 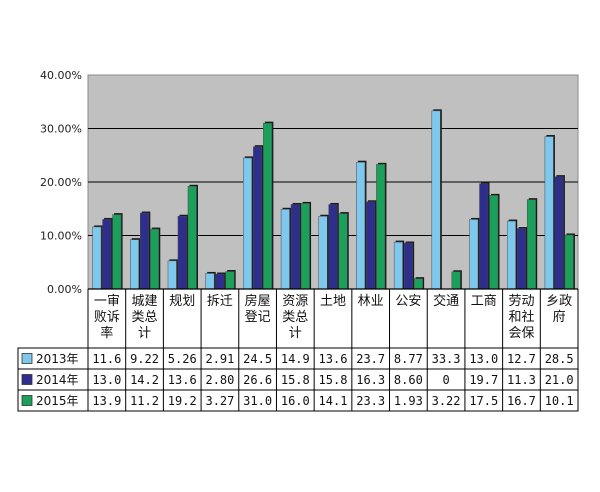 What do you see at coordinates (295, 301) in the screenshot?
I see `category-label: 资源` at bounding box center [295, 301].